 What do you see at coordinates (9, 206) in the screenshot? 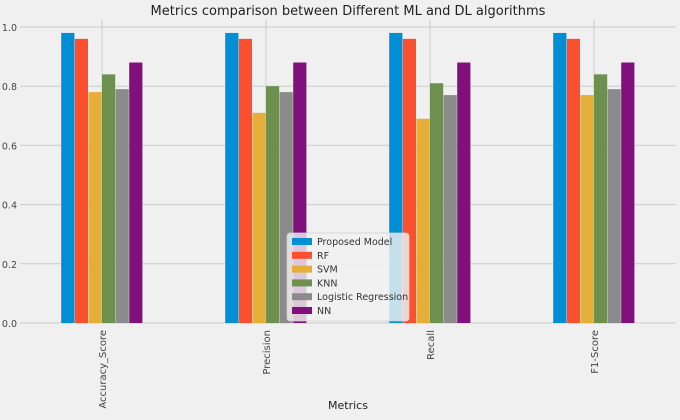
I see `y-tick-label: 0.4` at bounding box center [9, 206].